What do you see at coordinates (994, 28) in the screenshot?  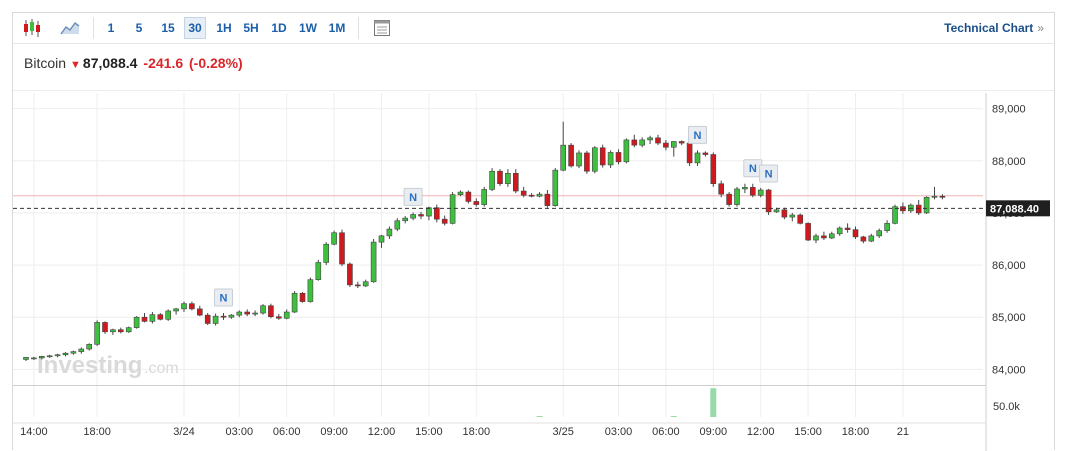 I see `technical-chart-link: Technical Chart»` at bounding box center [994, 28].